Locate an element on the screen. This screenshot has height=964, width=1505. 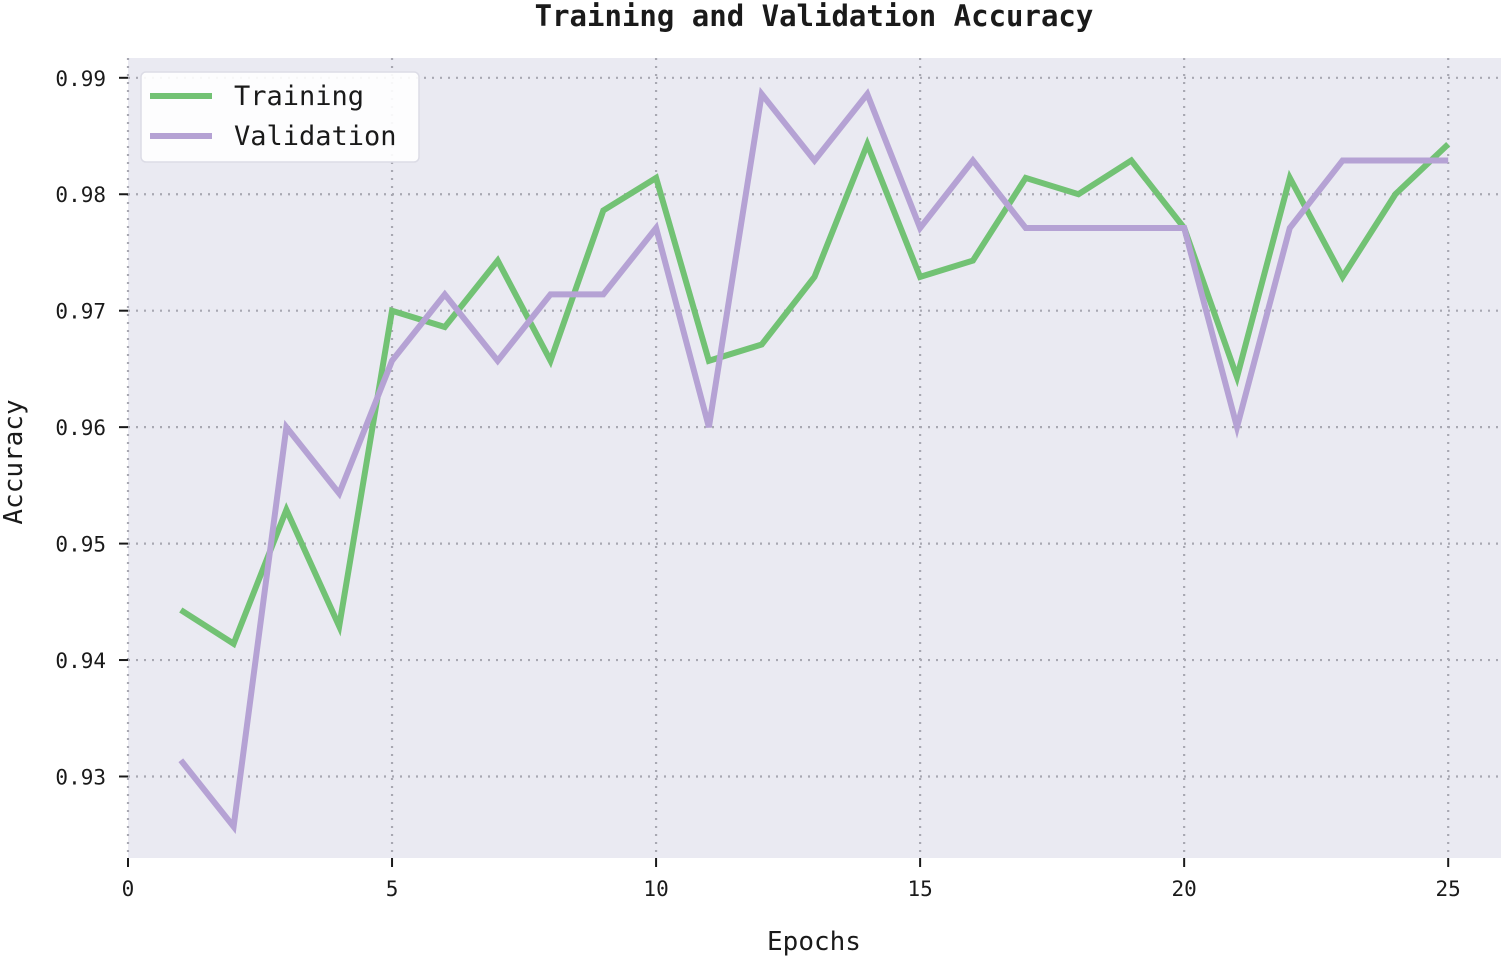
y-tick-label-0.94: 0.94 is located at coordinates (80, 661).